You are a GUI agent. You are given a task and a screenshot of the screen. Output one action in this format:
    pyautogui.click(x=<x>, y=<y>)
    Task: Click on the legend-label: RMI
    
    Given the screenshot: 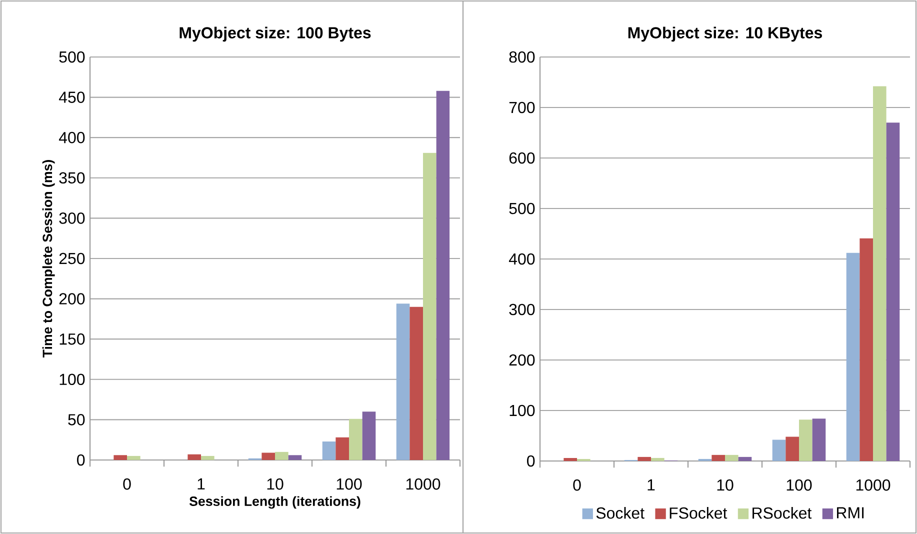 What is the action you would take?
    pyautogui.click(x=850, y=512)
    